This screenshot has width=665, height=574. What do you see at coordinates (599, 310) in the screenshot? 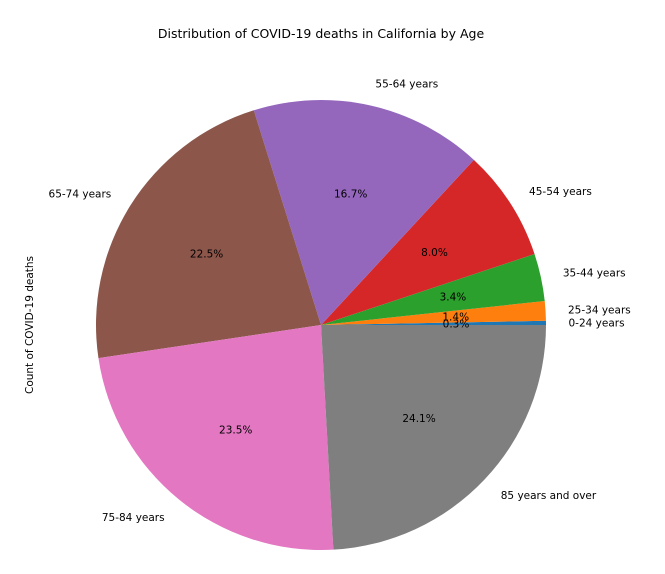
I see `slice-label: 25-34 years` at bounding box center [599, 310].